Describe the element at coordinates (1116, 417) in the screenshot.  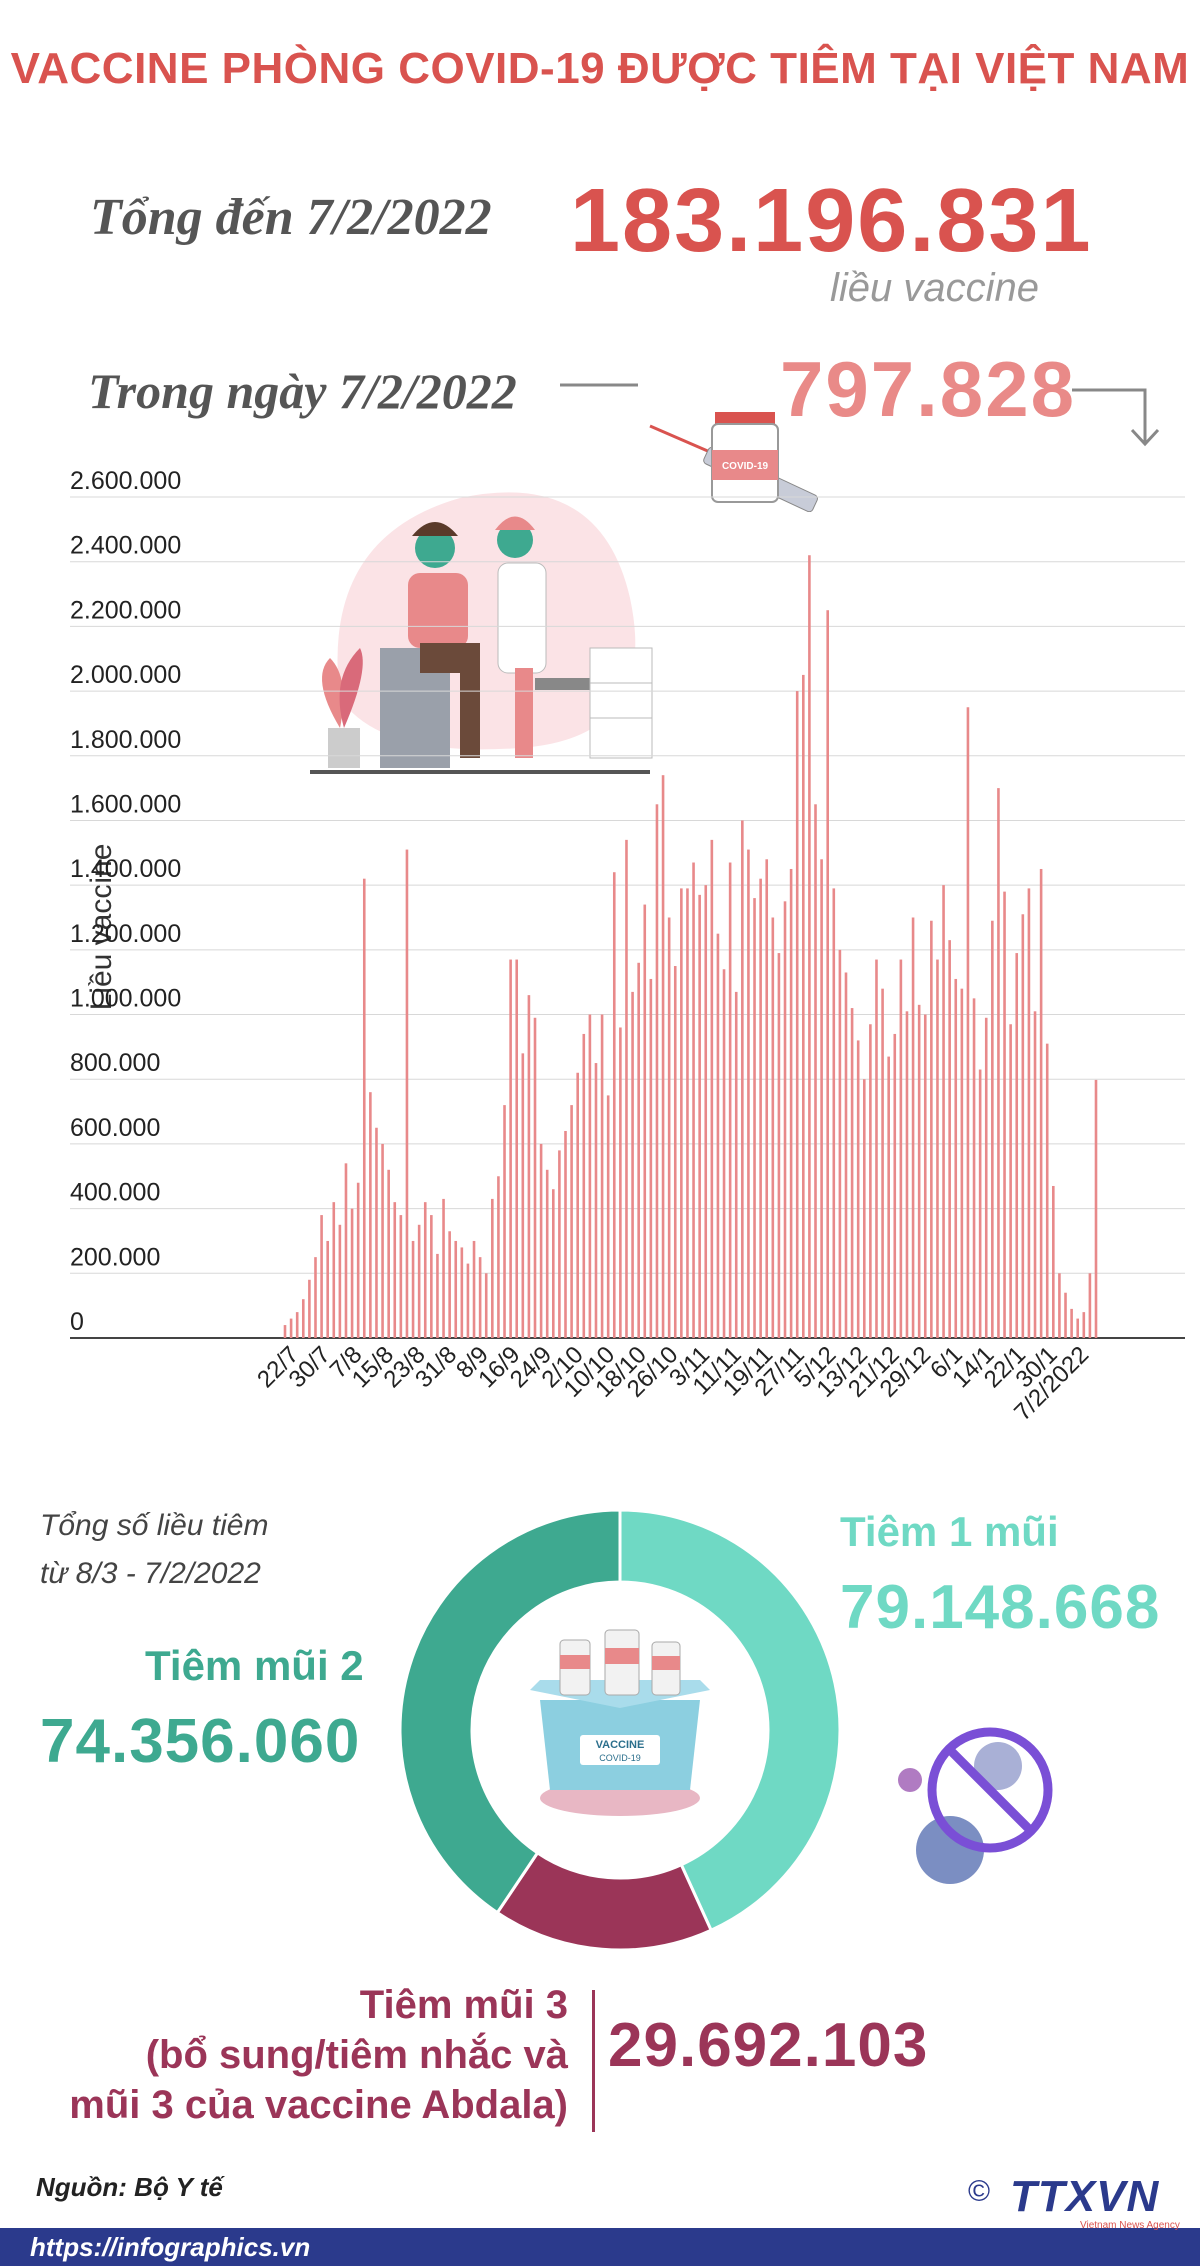
I see `down-arrow-icon` at that location.